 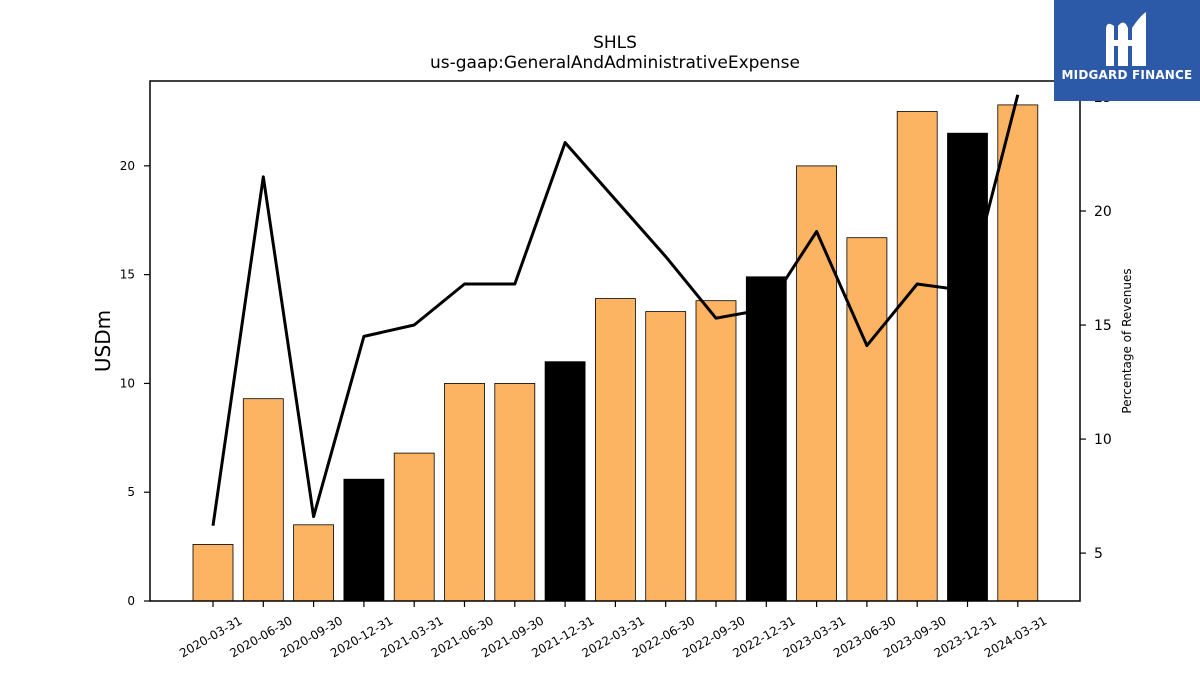 What do you see at coordinates (1127, 75) in the screenshot?
I see `logo-text: MIDGARD FINANCE` at bounding box center [1127, 75].